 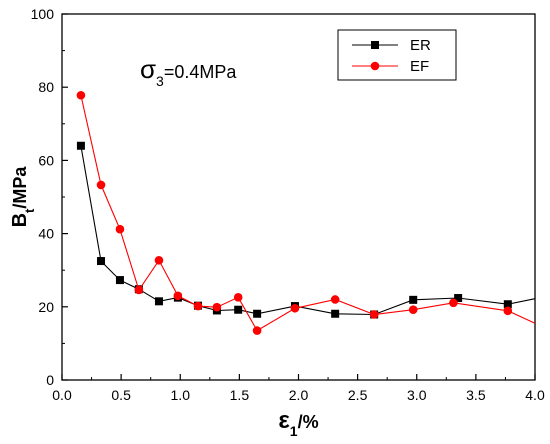 I want to click on x-axis-title-rest: /%, so click(x=308, y=422).